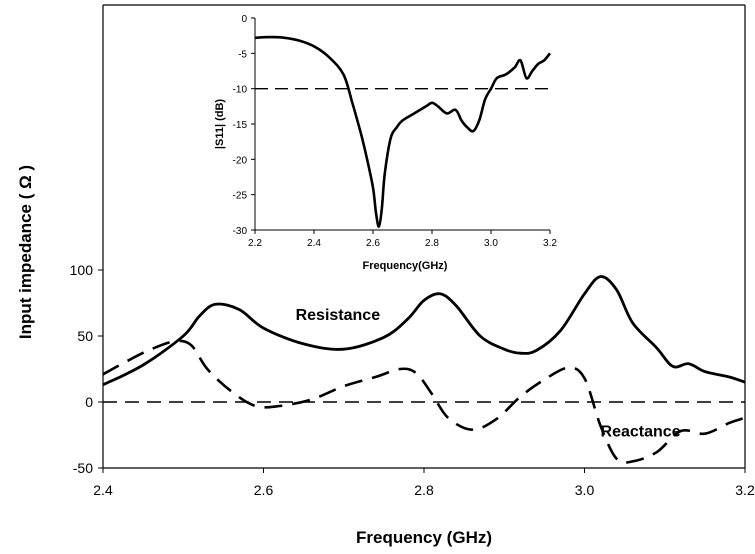 This screenshot has height=554, width=755. I want to click on inset-yticks: 0 -5 -10 -15 -20 -25 -30, so click(244, 125).